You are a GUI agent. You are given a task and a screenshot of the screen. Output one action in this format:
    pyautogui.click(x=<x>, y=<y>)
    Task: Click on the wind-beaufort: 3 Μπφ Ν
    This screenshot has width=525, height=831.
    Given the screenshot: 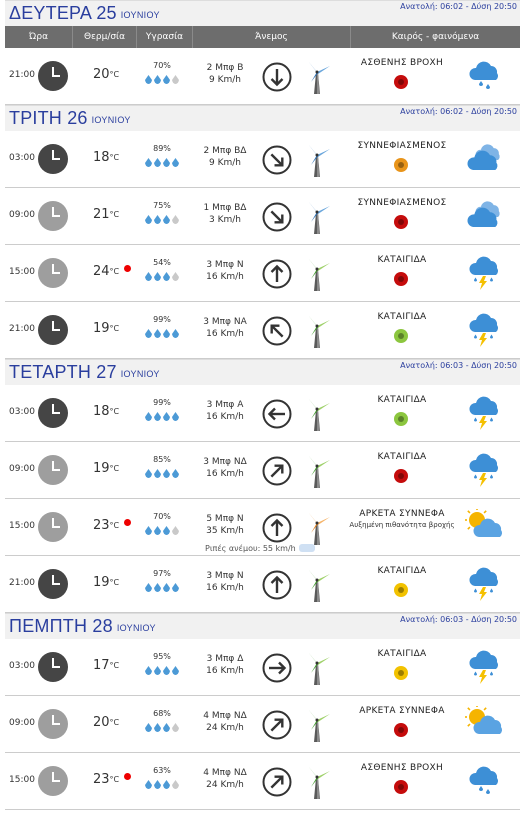 What is the action you would take?
    pyautogui.click(x=225, y=265)
    